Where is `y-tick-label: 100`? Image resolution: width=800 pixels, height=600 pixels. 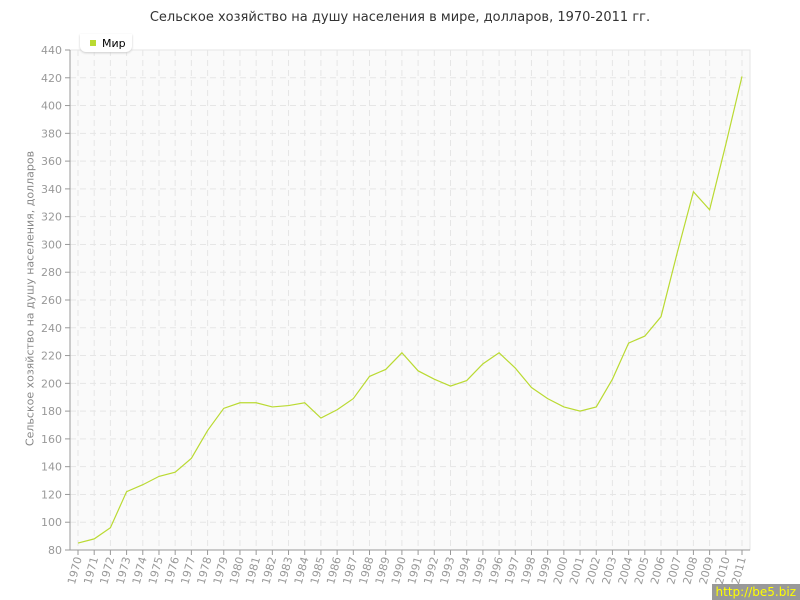
y-tick-label: 100 is located at coordinates (51, 522).